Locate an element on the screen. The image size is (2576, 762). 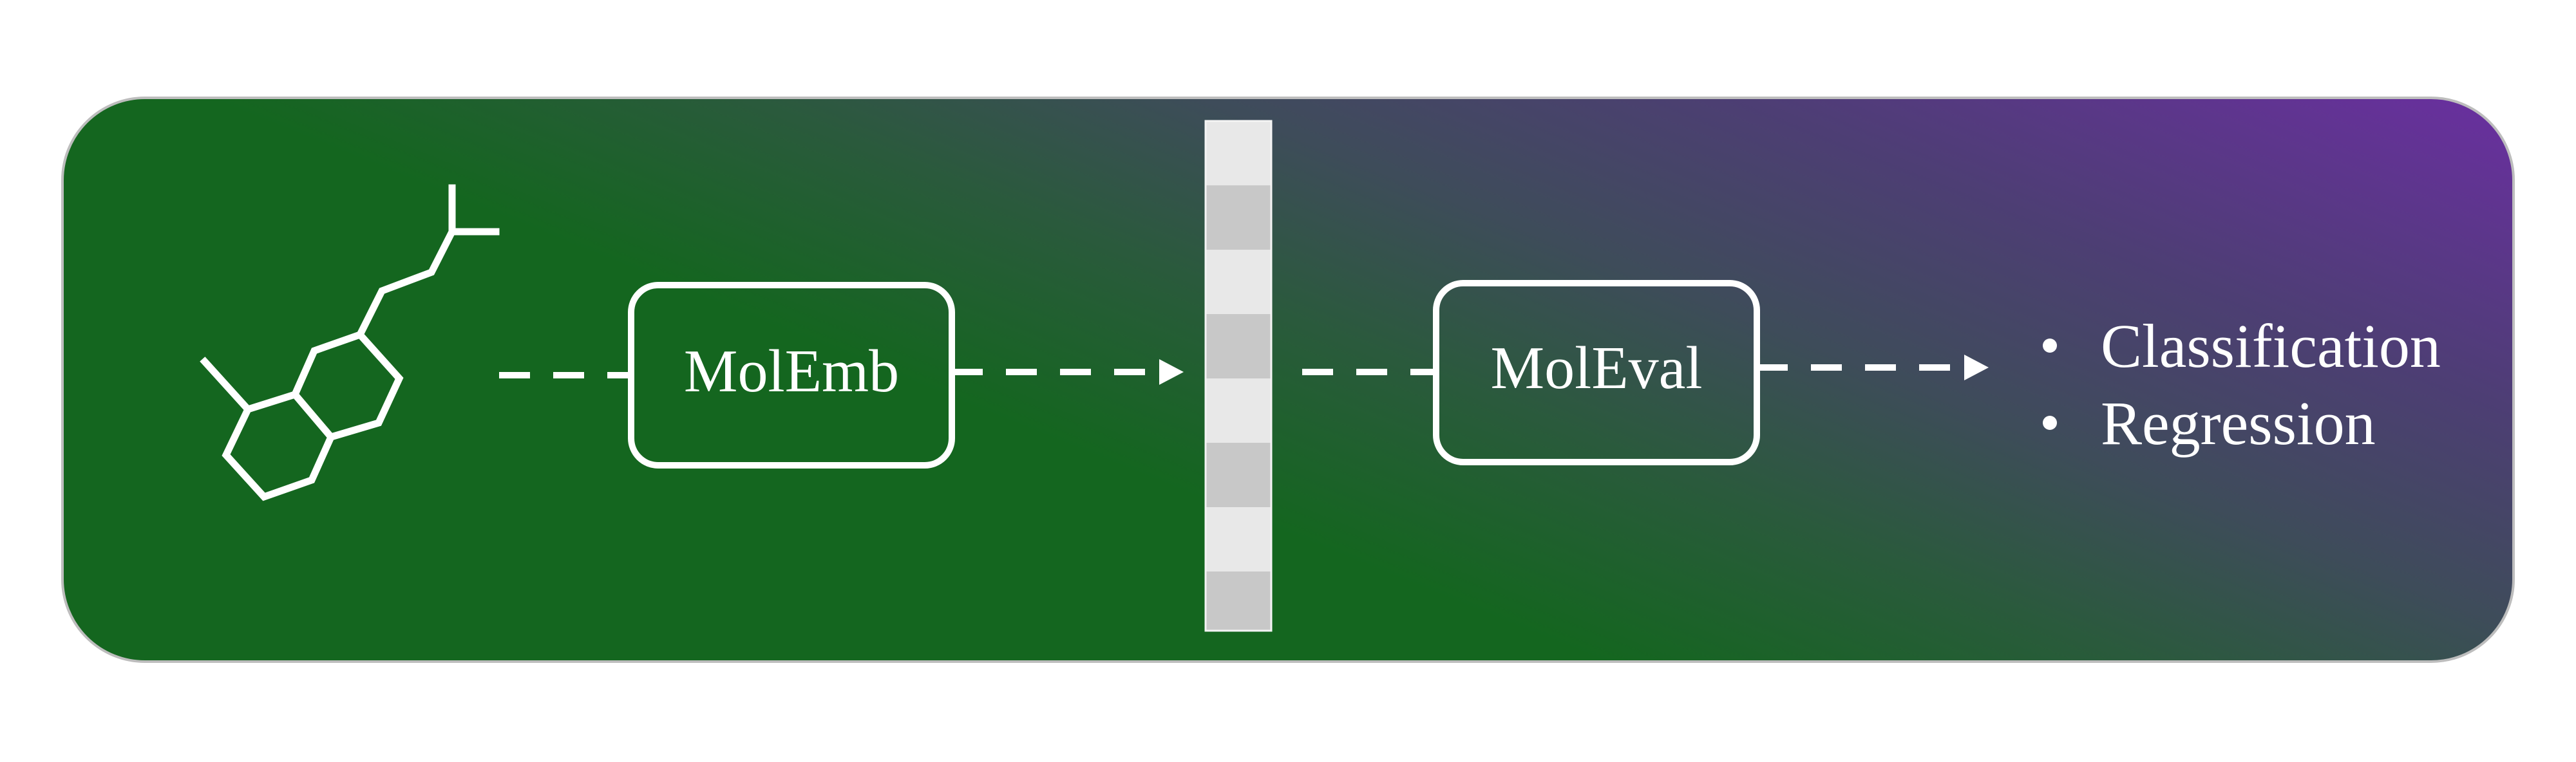
molemb-label: MolEmb is located at coordinates (791, 371).